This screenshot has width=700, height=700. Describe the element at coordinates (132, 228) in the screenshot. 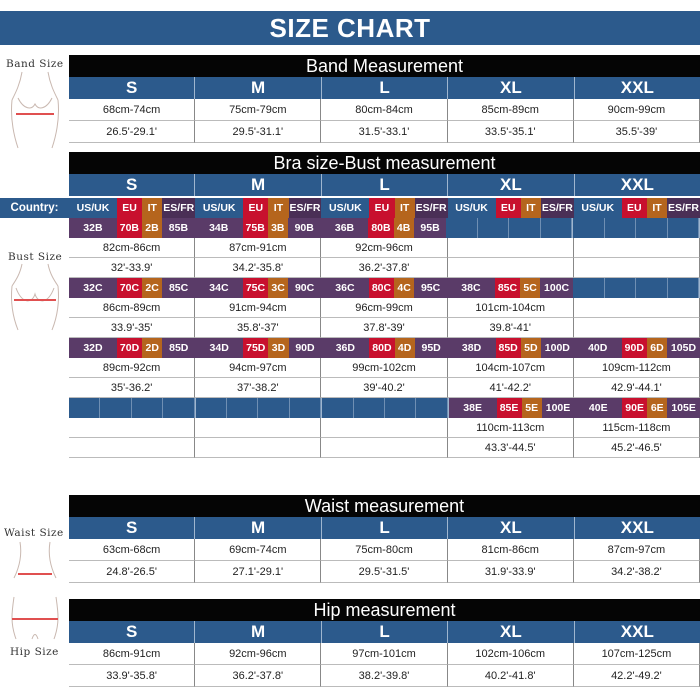

I see `cup-group: 32B 70B 2B 85B` at that location.